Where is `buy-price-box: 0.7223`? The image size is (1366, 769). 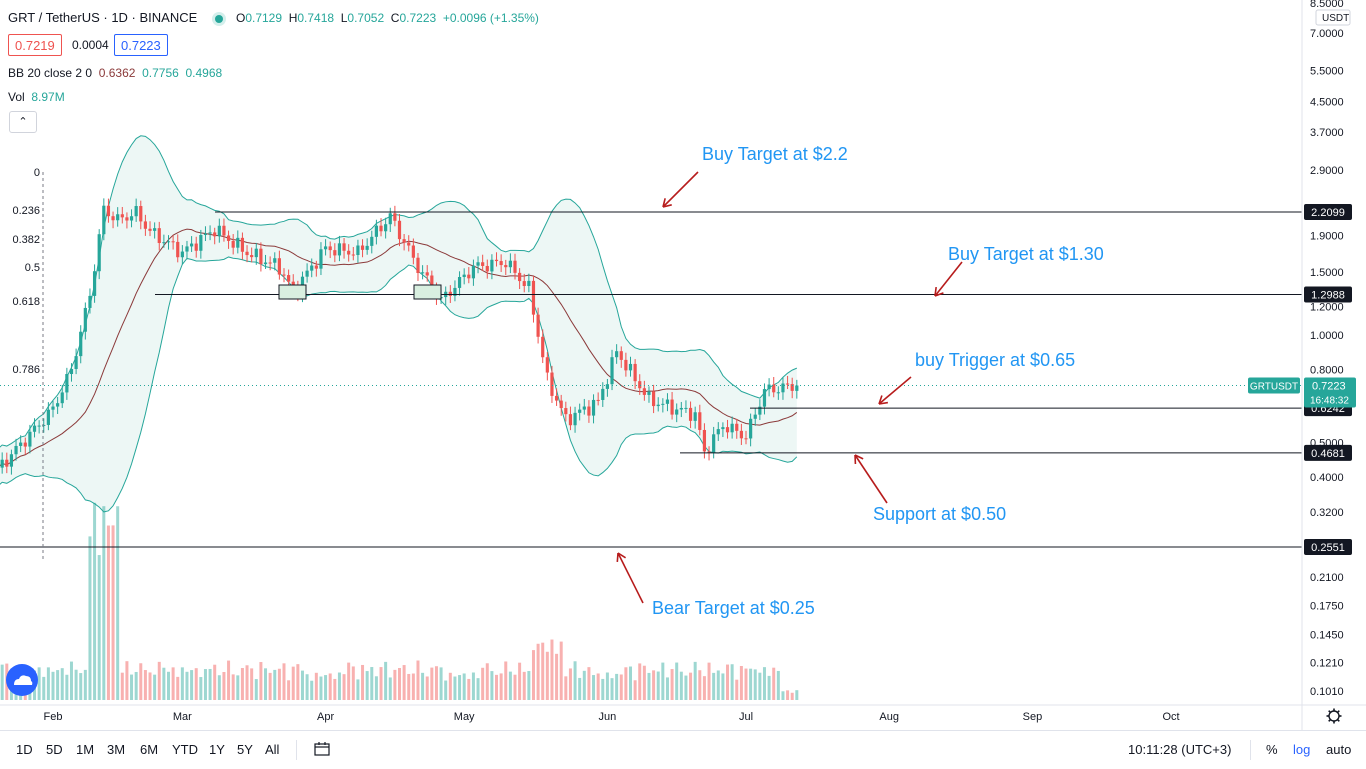
buy-price-box: 0.7223 is located at coordinates (141, 45).